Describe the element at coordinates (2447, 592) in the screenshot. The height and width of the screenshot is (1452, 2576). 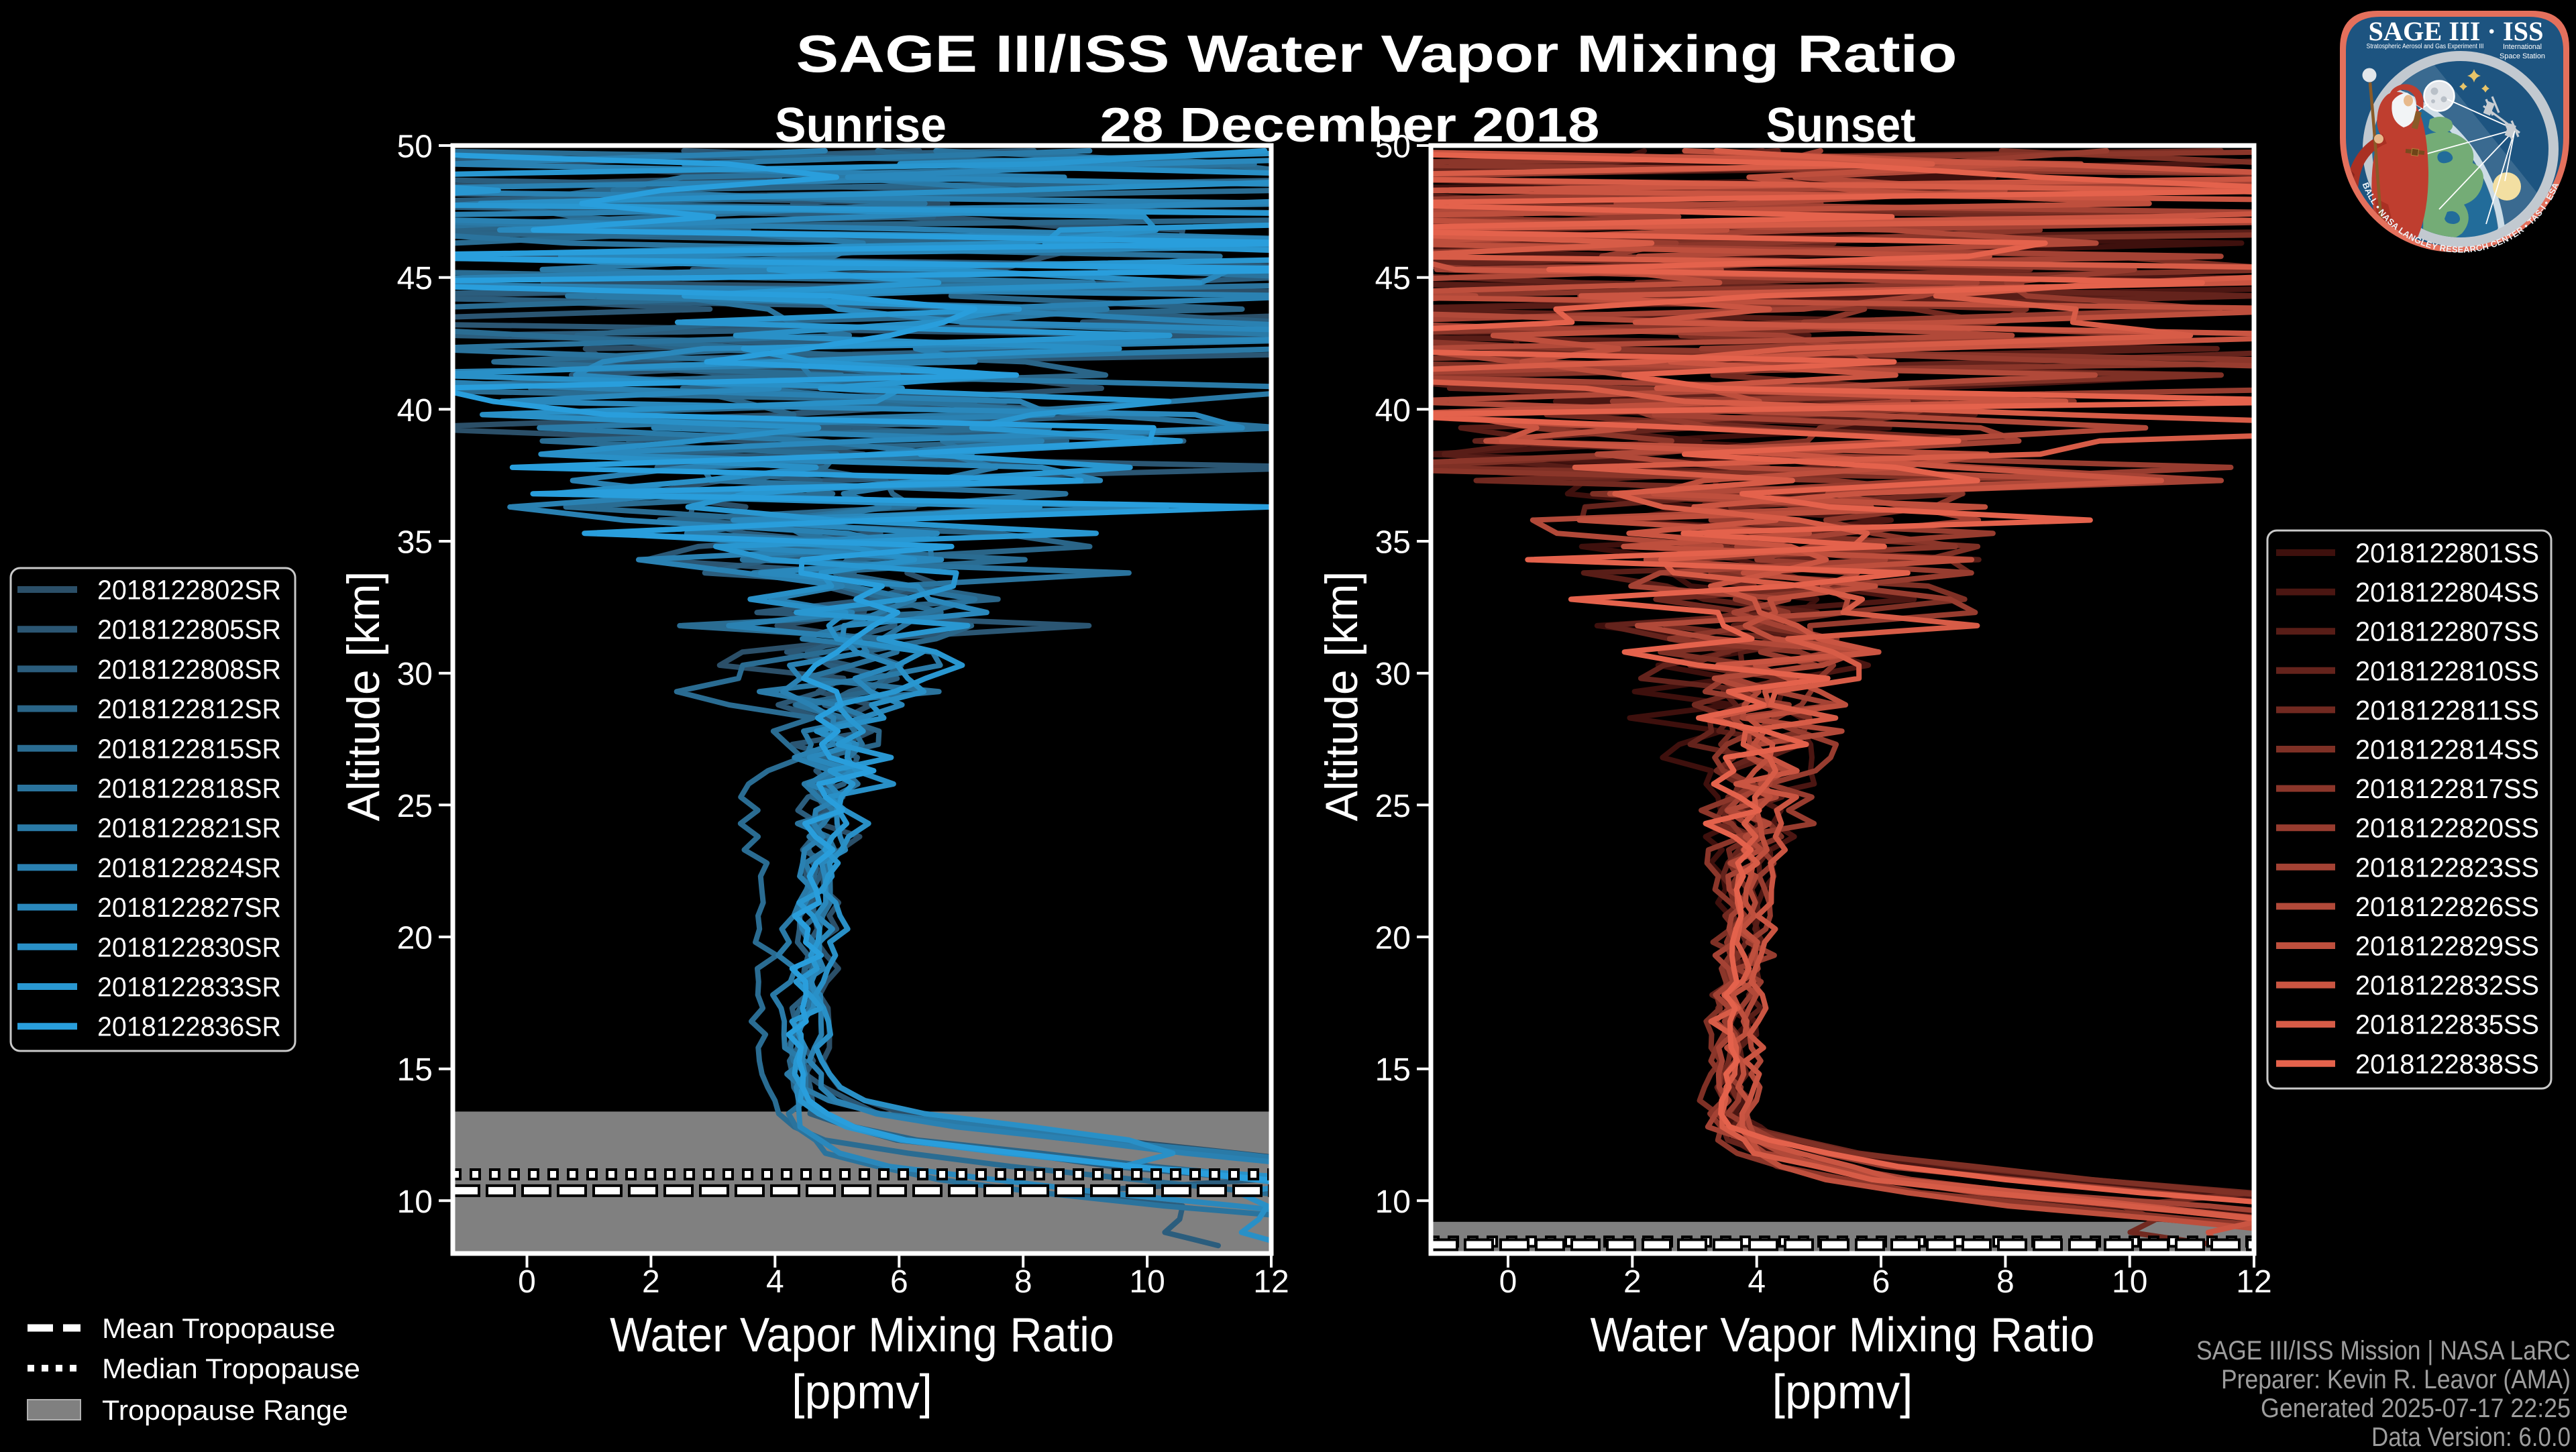
I see `svg-text: 2018122804SS` at that location.